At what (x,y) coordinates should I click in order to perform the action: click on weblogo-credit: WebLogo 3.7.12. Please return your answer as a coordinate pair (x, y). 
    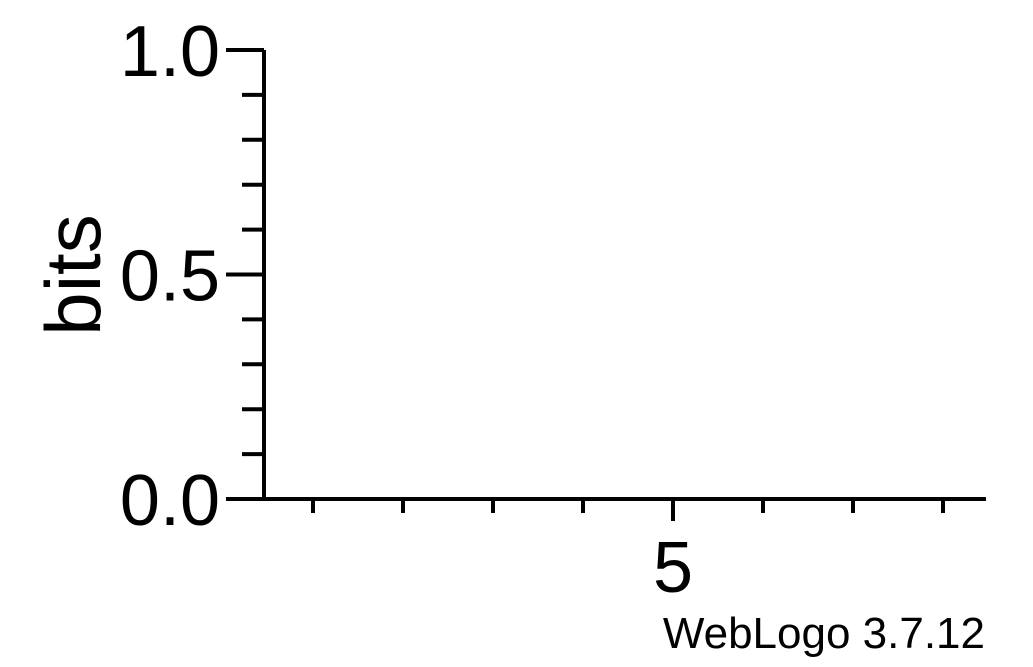
    Looking at the image, I should click on (824, 633).